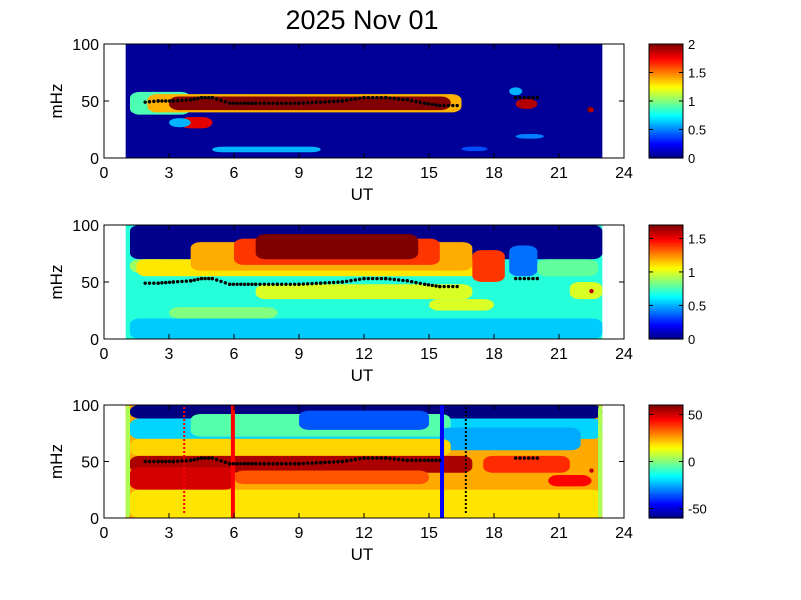 The width and height of the screenshot is (801, 600). Describe the element at coordinates (234, 173) in the screenshot. I see `x-tick-label: 6` at that location.